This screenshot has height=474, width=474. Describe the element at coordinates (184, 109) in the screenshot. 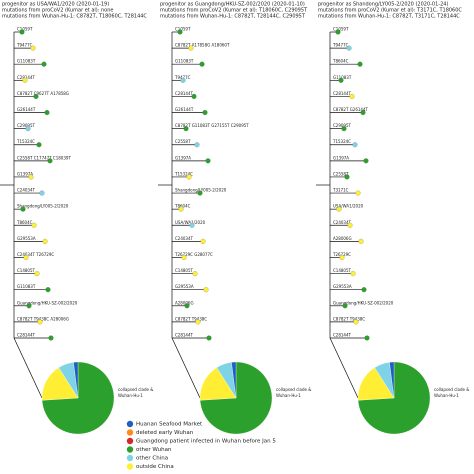

I see `branch-label: G26144T` at that location.